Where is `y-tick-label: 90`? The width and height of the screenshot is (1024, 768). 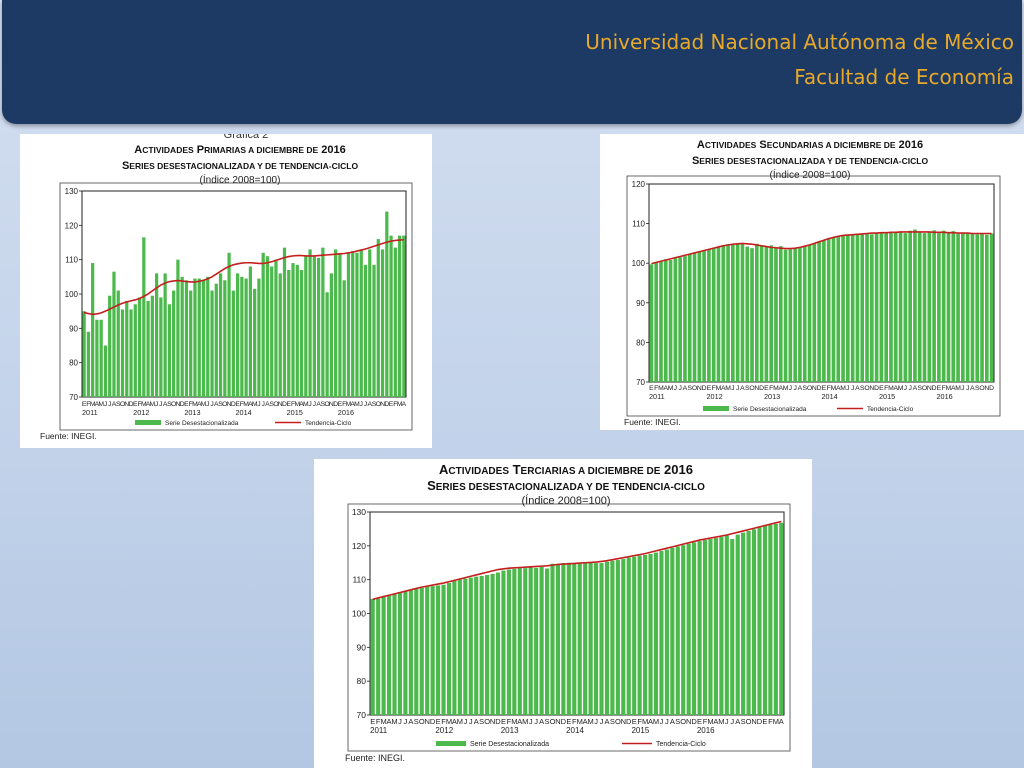
y-tick-label: 90 is located at coordinates (640, 303).